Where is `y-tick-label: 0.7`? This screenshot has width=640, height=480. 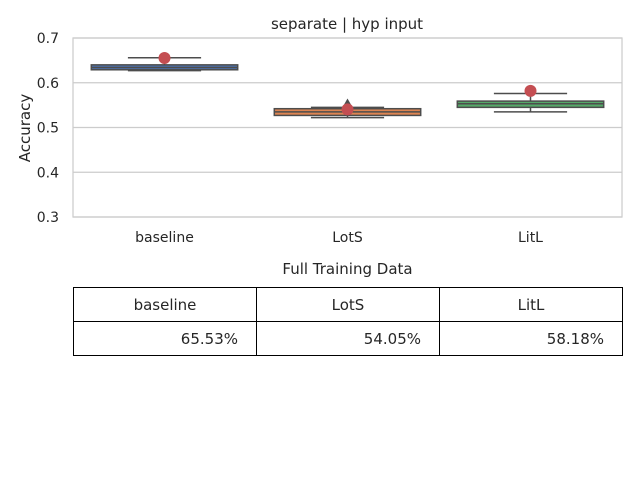 y-tick-label: 0.7 is located at coordinates (48, 39).